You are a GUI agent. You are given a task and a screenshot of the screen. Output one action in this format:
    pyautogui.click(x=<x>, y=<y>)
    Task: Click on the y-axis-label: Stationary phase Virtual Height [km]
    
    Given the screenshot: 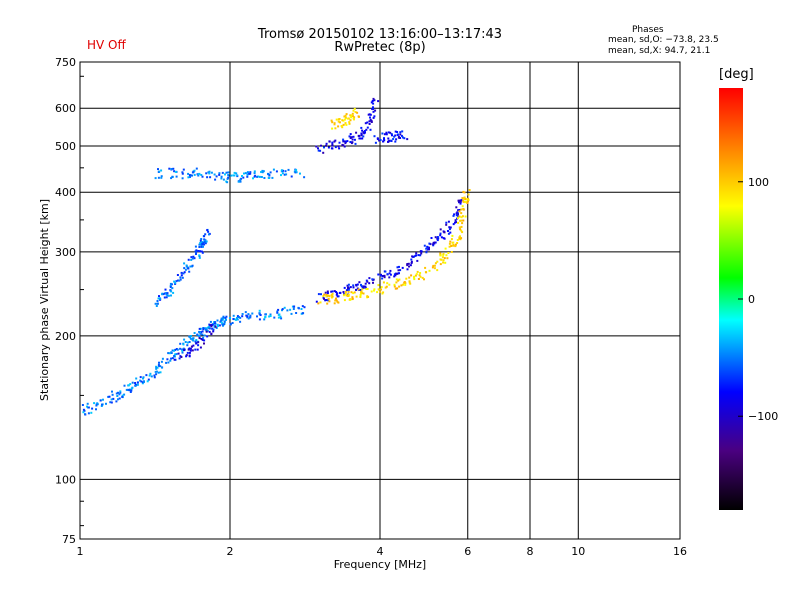 What is the action you would take?
    pyautogui.click(x=44, y=300)
    